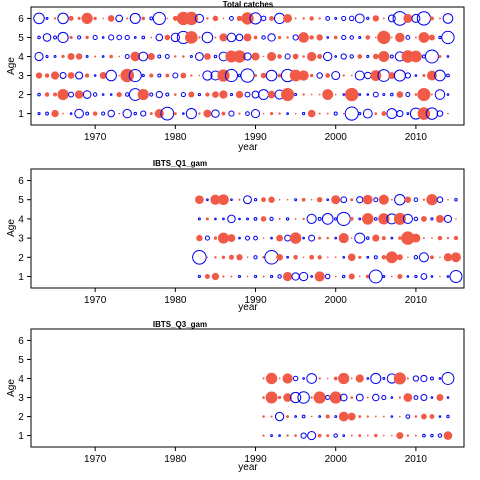  What do you see at coordinates (255, 300) in the screenshot?
I see `x-tick-label: 1990` at bounding box center [255, 300].